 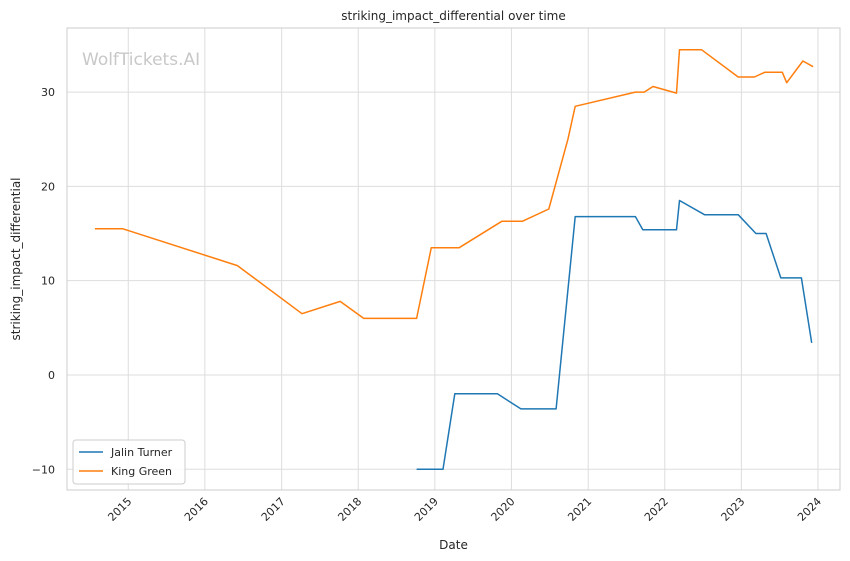 What do you see at coordinates (426, 509) in the screenshot?
I see `x-tick-label: 2019` at bounding box center [426, 509].